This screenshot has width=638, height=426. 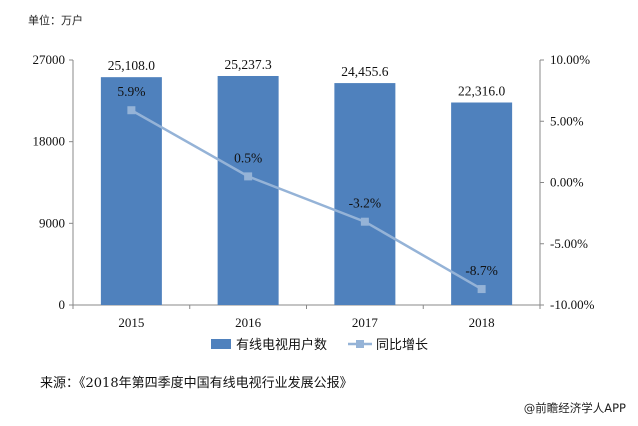 I want to click on source-note: 来源：《2018年第四季度中国有线电视行业发展公报》, so click(x=196, y=383).